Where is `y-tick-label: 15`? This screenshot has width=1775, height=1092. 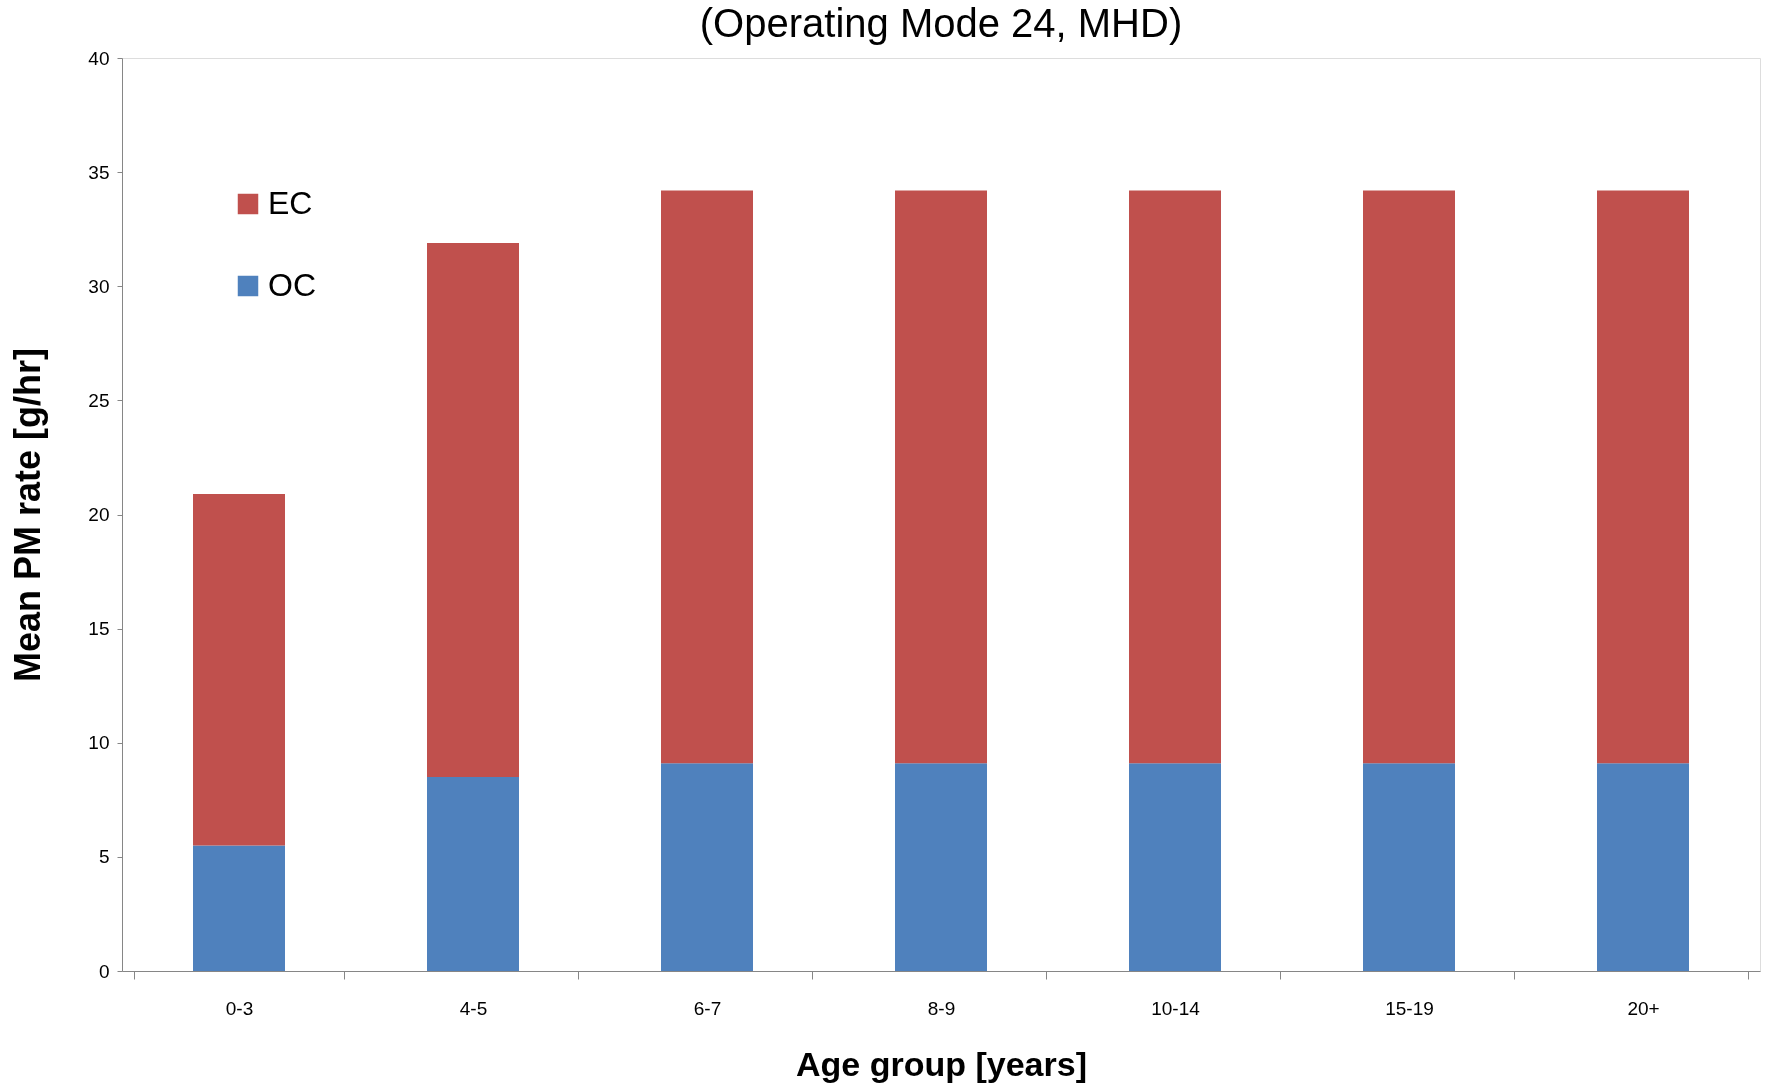
y-tick-label: 15 is located at coordinates (99, 629).